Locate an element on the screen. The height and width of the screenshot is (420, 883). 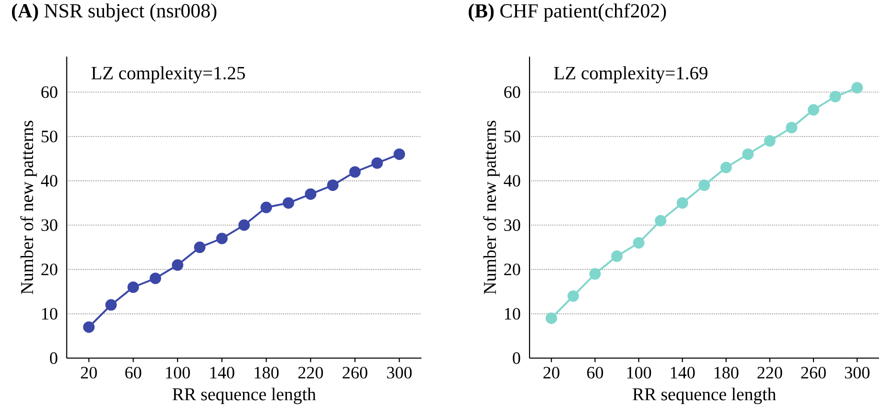
annotation: LZ complexity=1.69 is located at coordinates (631, 75).